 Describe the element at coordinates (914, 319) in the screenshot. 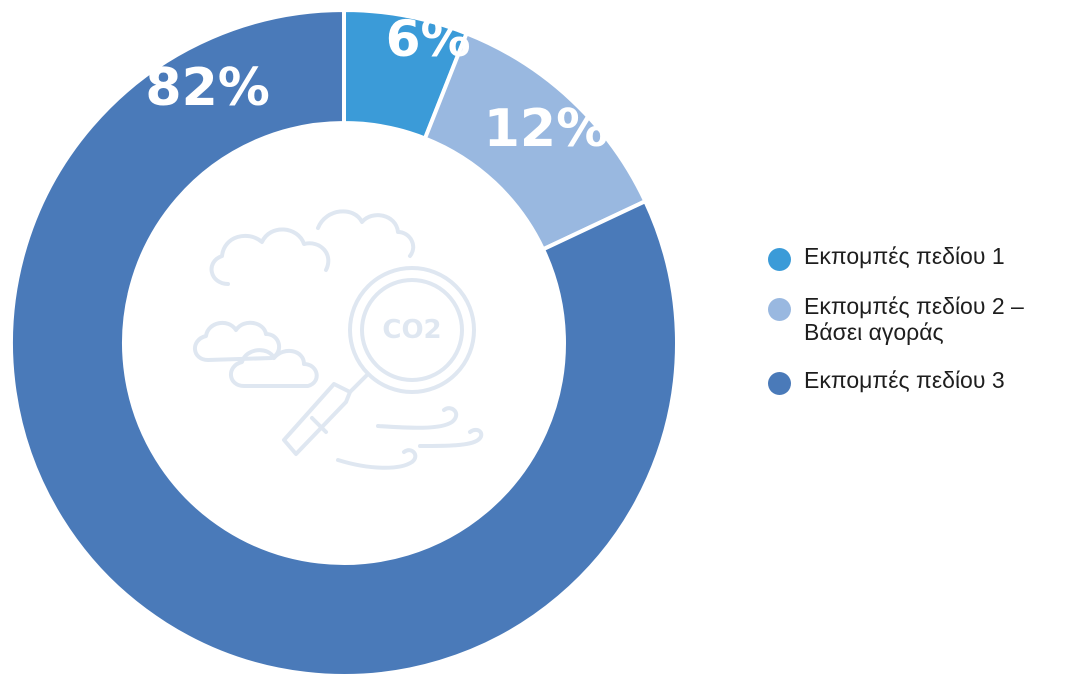

I see `legend-label-scope-2: Εκπομπές πεδίου 2 – Βάσει αγοράς` at that location.